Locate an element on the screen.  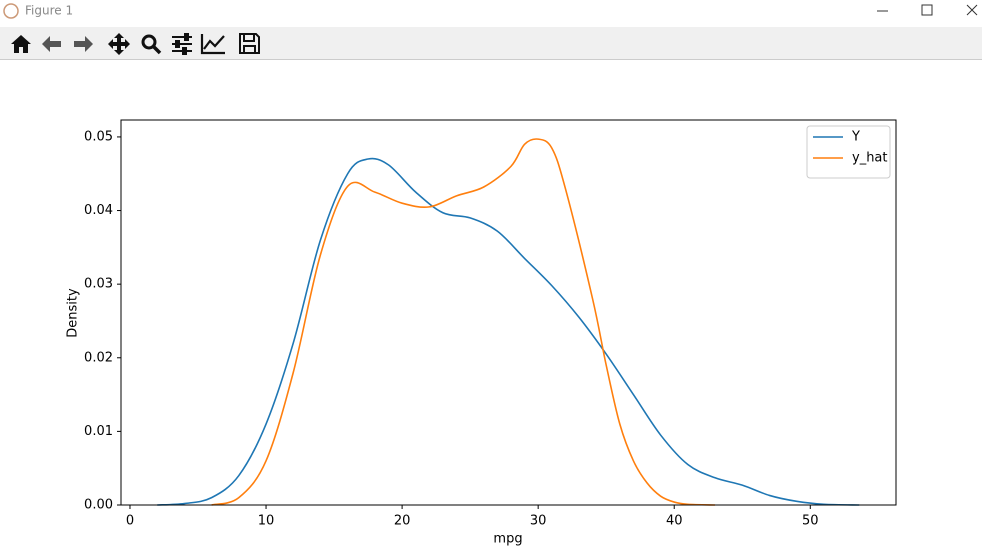
home-button is located at coordinates (21, 44).